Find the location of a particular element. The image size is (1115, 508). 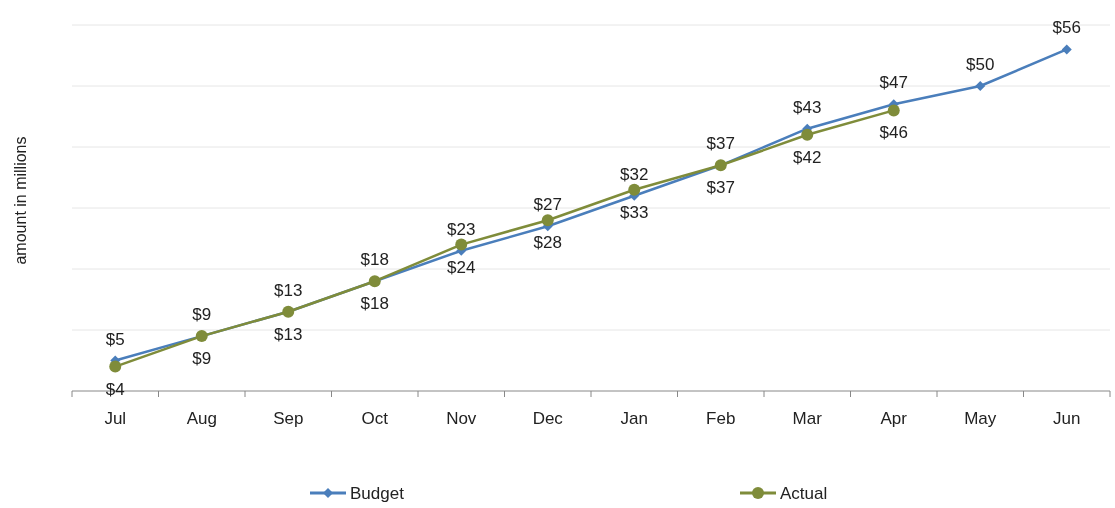

data-label: $24 is located at coordinates (461, 267).